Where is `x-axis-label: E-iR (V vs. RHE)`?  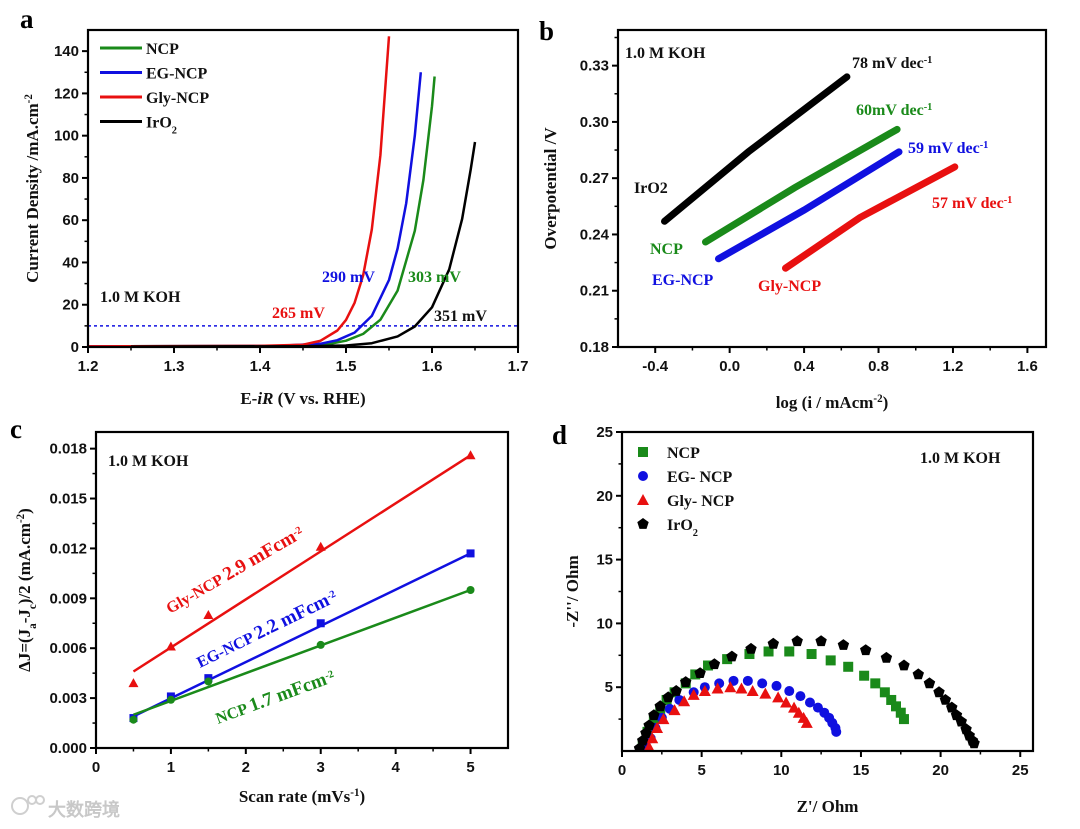
x-axis-label: E-iR (V vs. RHE) is located at coordinates (302, 398).